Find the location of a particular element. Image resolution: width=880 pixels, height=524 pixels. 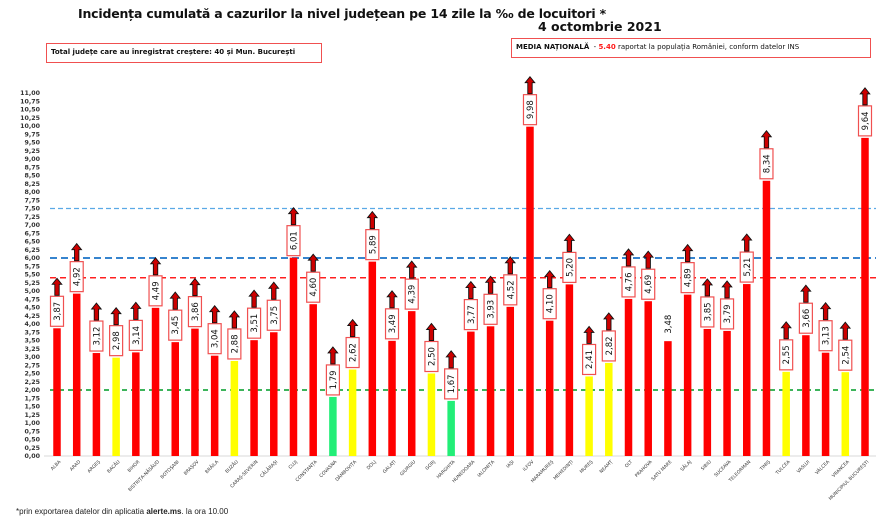

value-label: 3,14 is located at coordinates (137, 335).